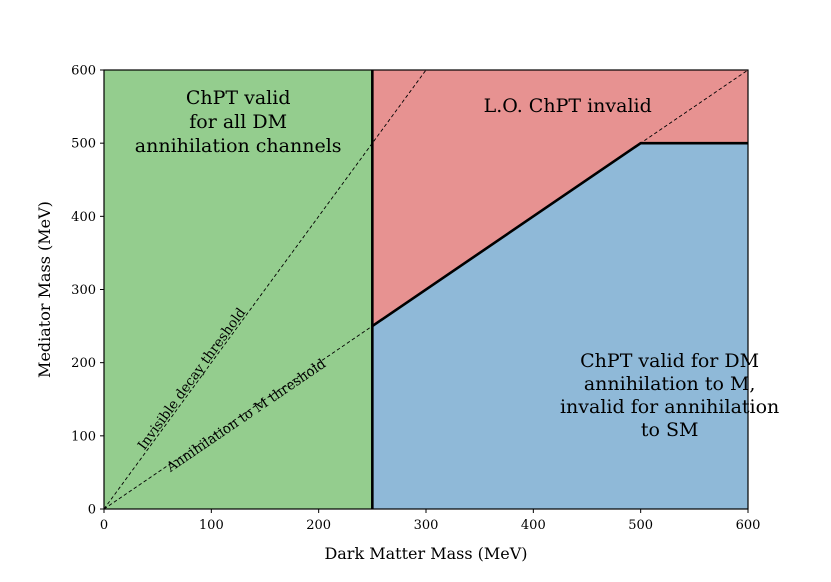  Describe the element at coordinates (426, 525) in the screenshot. I see `x-tick-label-300: 300` at that location.